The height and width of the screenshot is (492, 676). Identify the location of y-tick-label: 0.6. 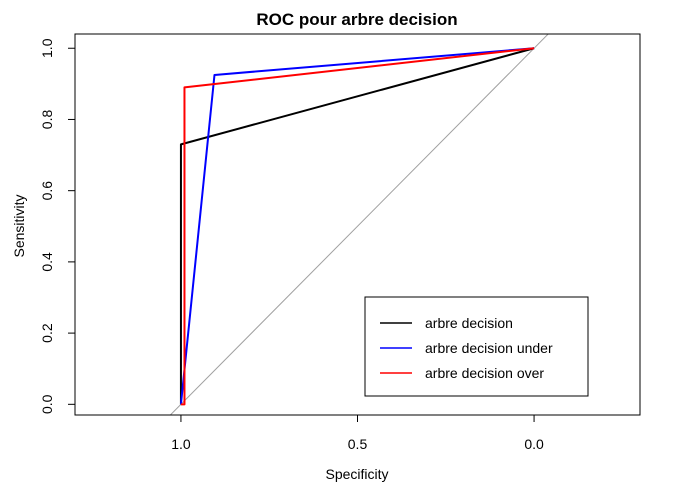
(47, 191).